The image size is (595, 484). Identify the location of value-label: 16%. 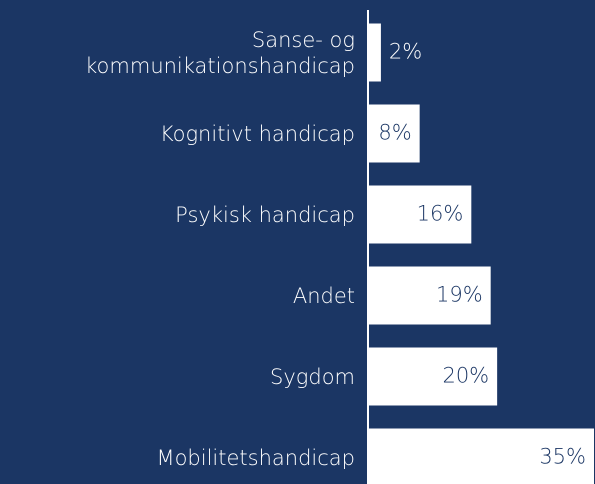
(440, 214).